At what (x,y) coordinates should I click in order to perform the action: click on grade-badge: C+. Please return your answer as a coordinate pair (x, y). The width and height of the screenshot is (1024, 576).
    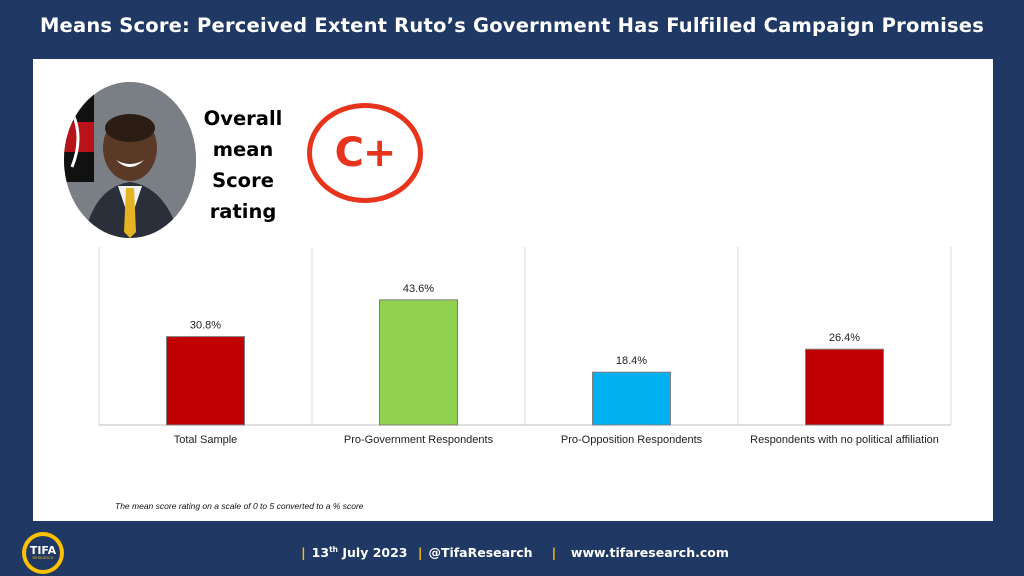
    Looking at the image, I should click on (365, 153).